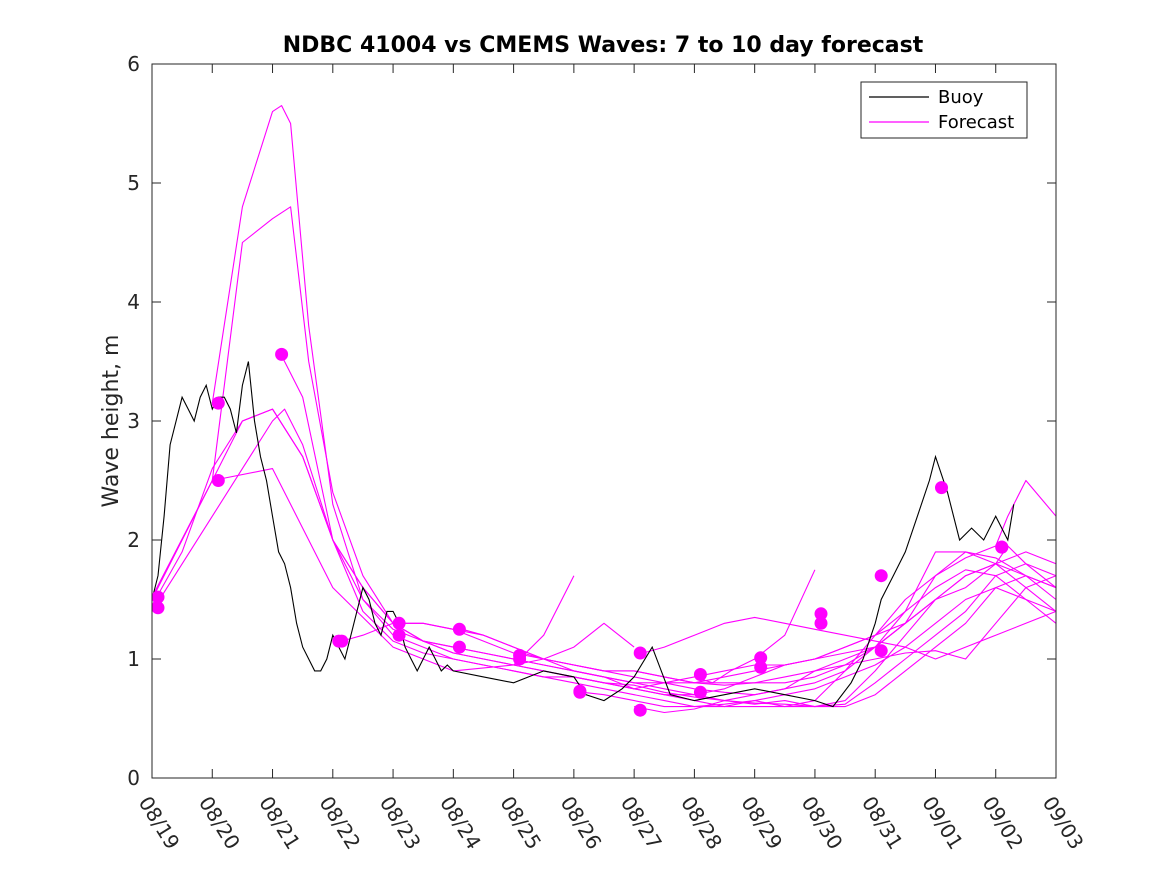 The width and height of the screenshot is (1167, 875). What do you see at coordinates (133, 183) in the screenshot?
I see `y-tick-label: 5` at bounding box center [133, 183].